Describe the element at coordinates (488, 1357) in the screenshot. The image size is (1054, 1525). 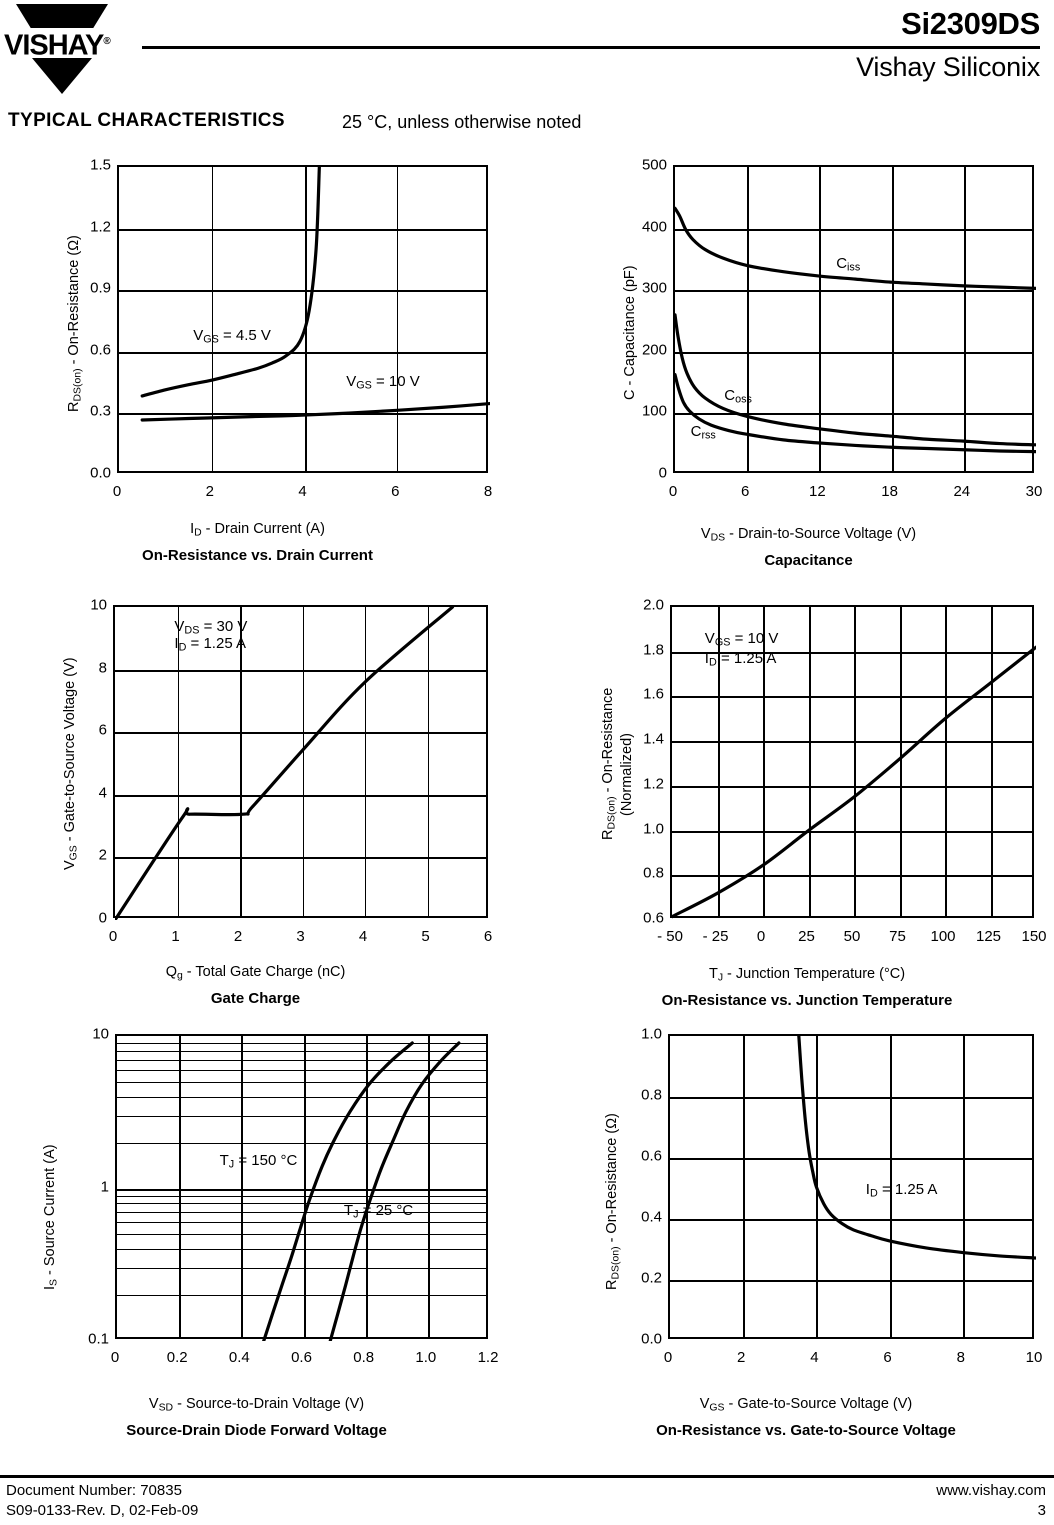
I see `x-tick-label: 1.2` at that location.